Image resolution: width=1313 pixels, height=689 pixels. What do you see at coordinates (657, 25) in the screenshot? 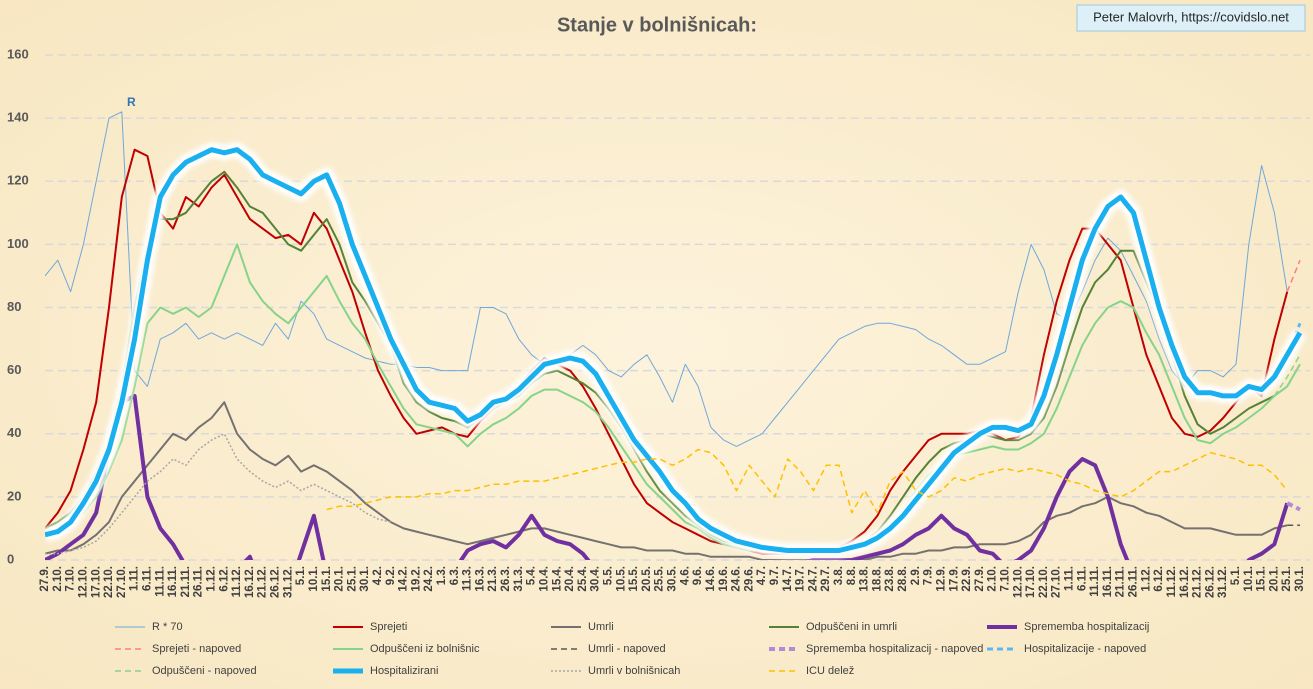
I see `chart-title: Stanje v bolnišnicah:` at bounding box center [657, 25].